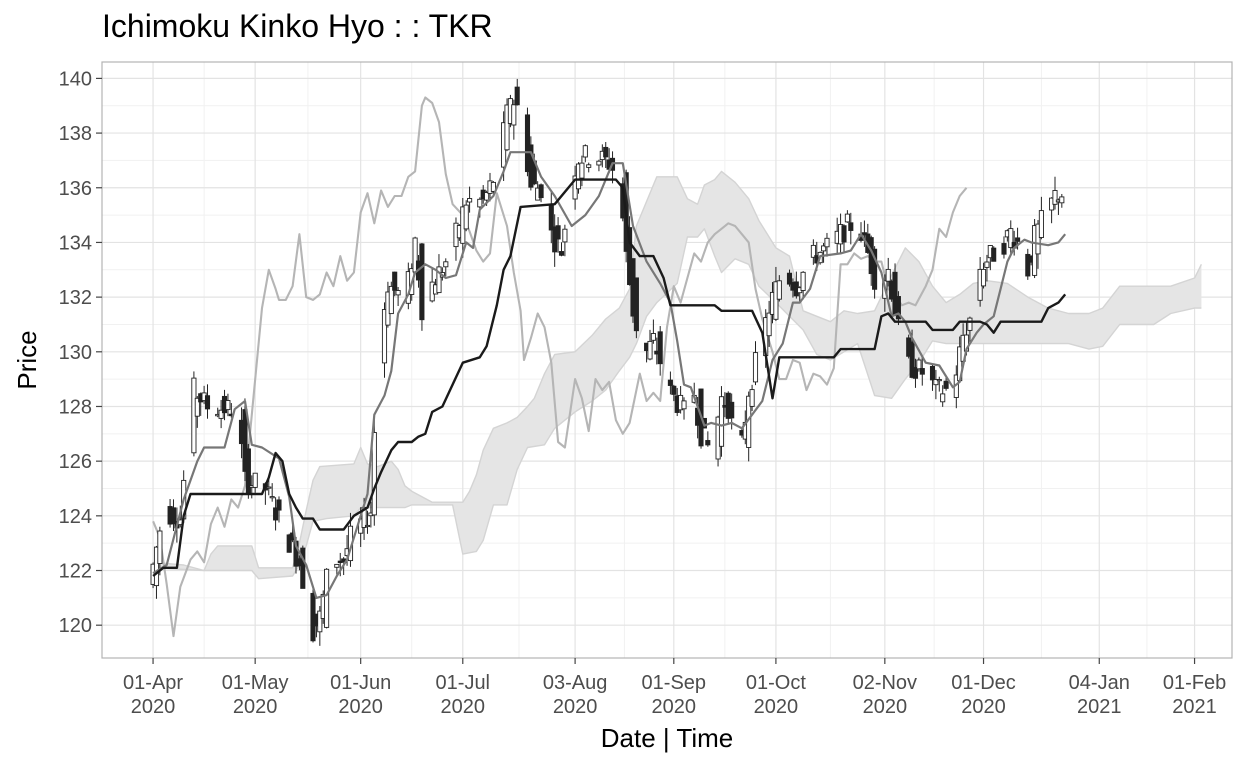  I want to click on y-axis-ticks: 120 122 124 126 128 130 132 134 136 138 140, so click(80, 352).